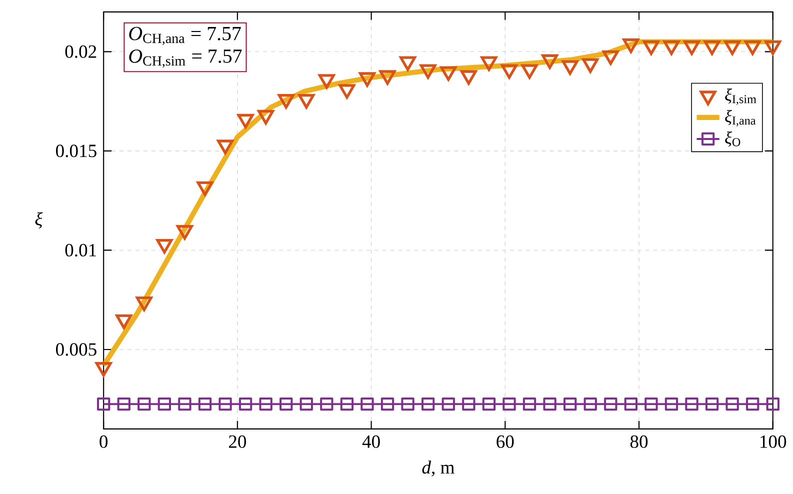  I want to click on legend-label: ξ$_{I,ana}$, so click(740, 118).